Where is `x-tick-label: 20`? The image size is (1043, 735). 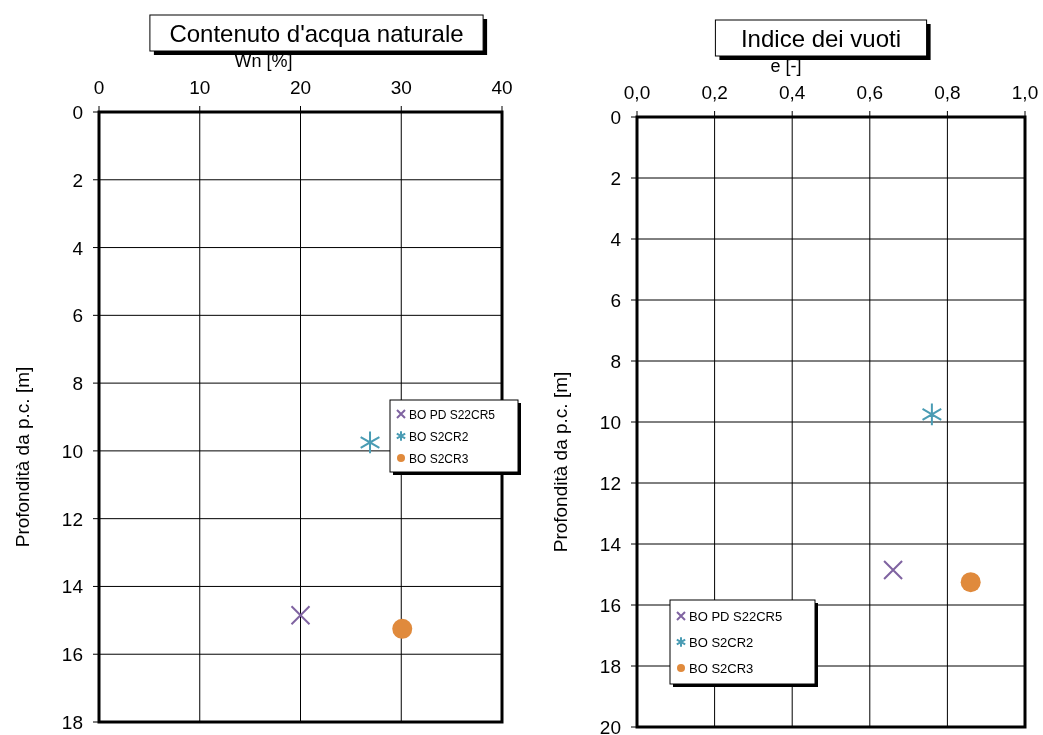 x-tick-label: 20 is located at coordinates (300, 87).